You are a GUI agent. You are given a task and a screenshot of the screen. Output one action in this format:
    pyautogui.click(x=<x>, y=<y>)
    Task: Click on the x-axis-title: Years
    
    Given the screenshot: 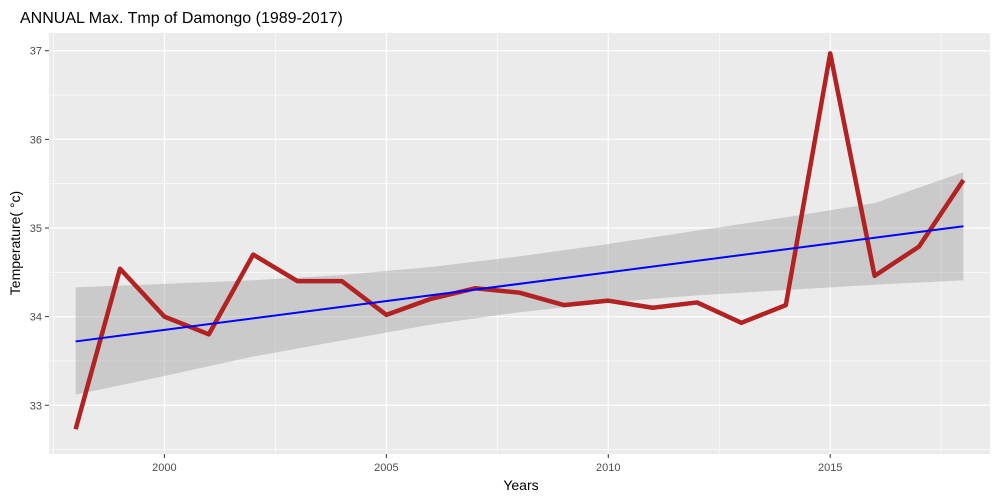 What is the action you would take?
    pyautogui.click(x=520, y=485)
    